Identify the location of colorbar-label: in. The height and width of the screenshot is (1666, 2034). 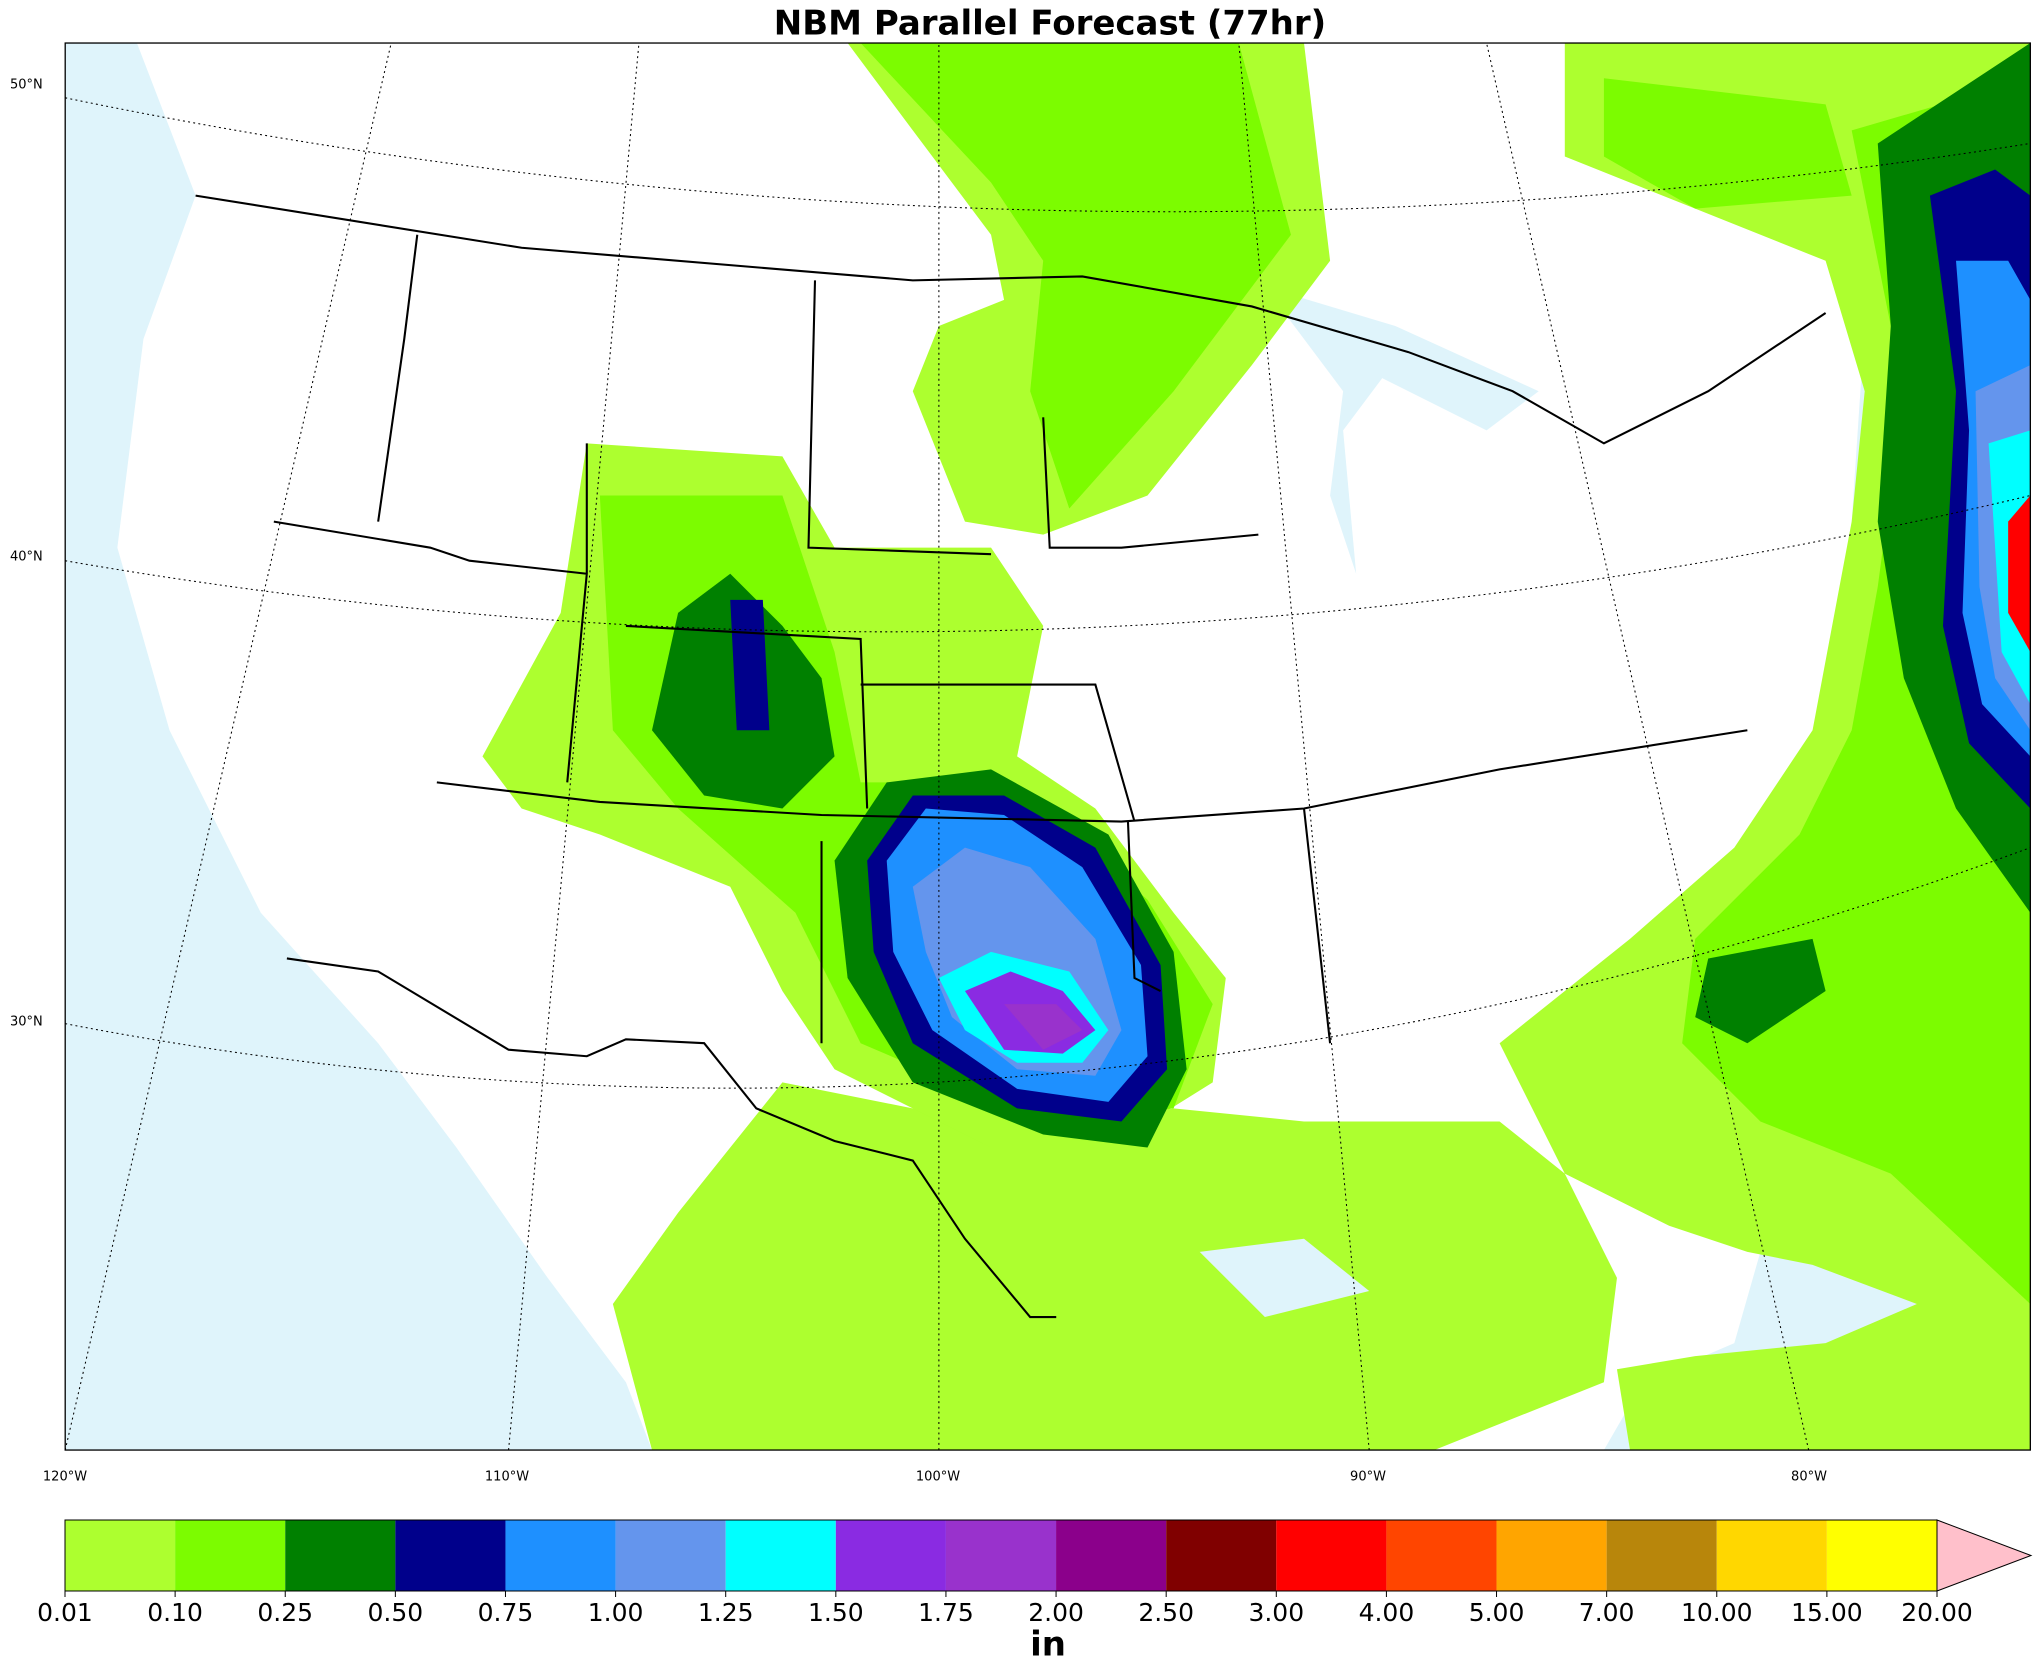
(1048, 1645).